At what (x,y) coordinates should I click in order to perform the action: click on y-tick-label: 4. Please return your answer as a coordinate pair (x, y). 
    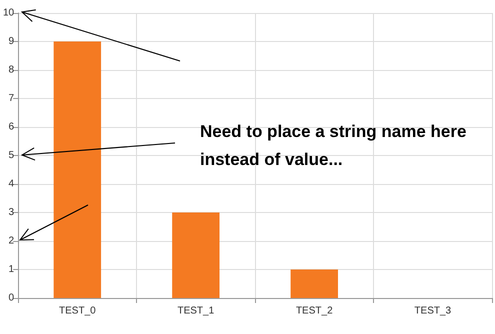
    Looking at the image, I should click on (11, 184).